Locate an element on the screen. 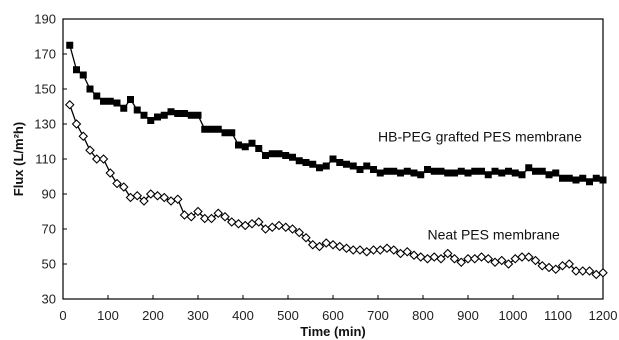  x-tick-label: 1200 is located at coordinates (603, 315).